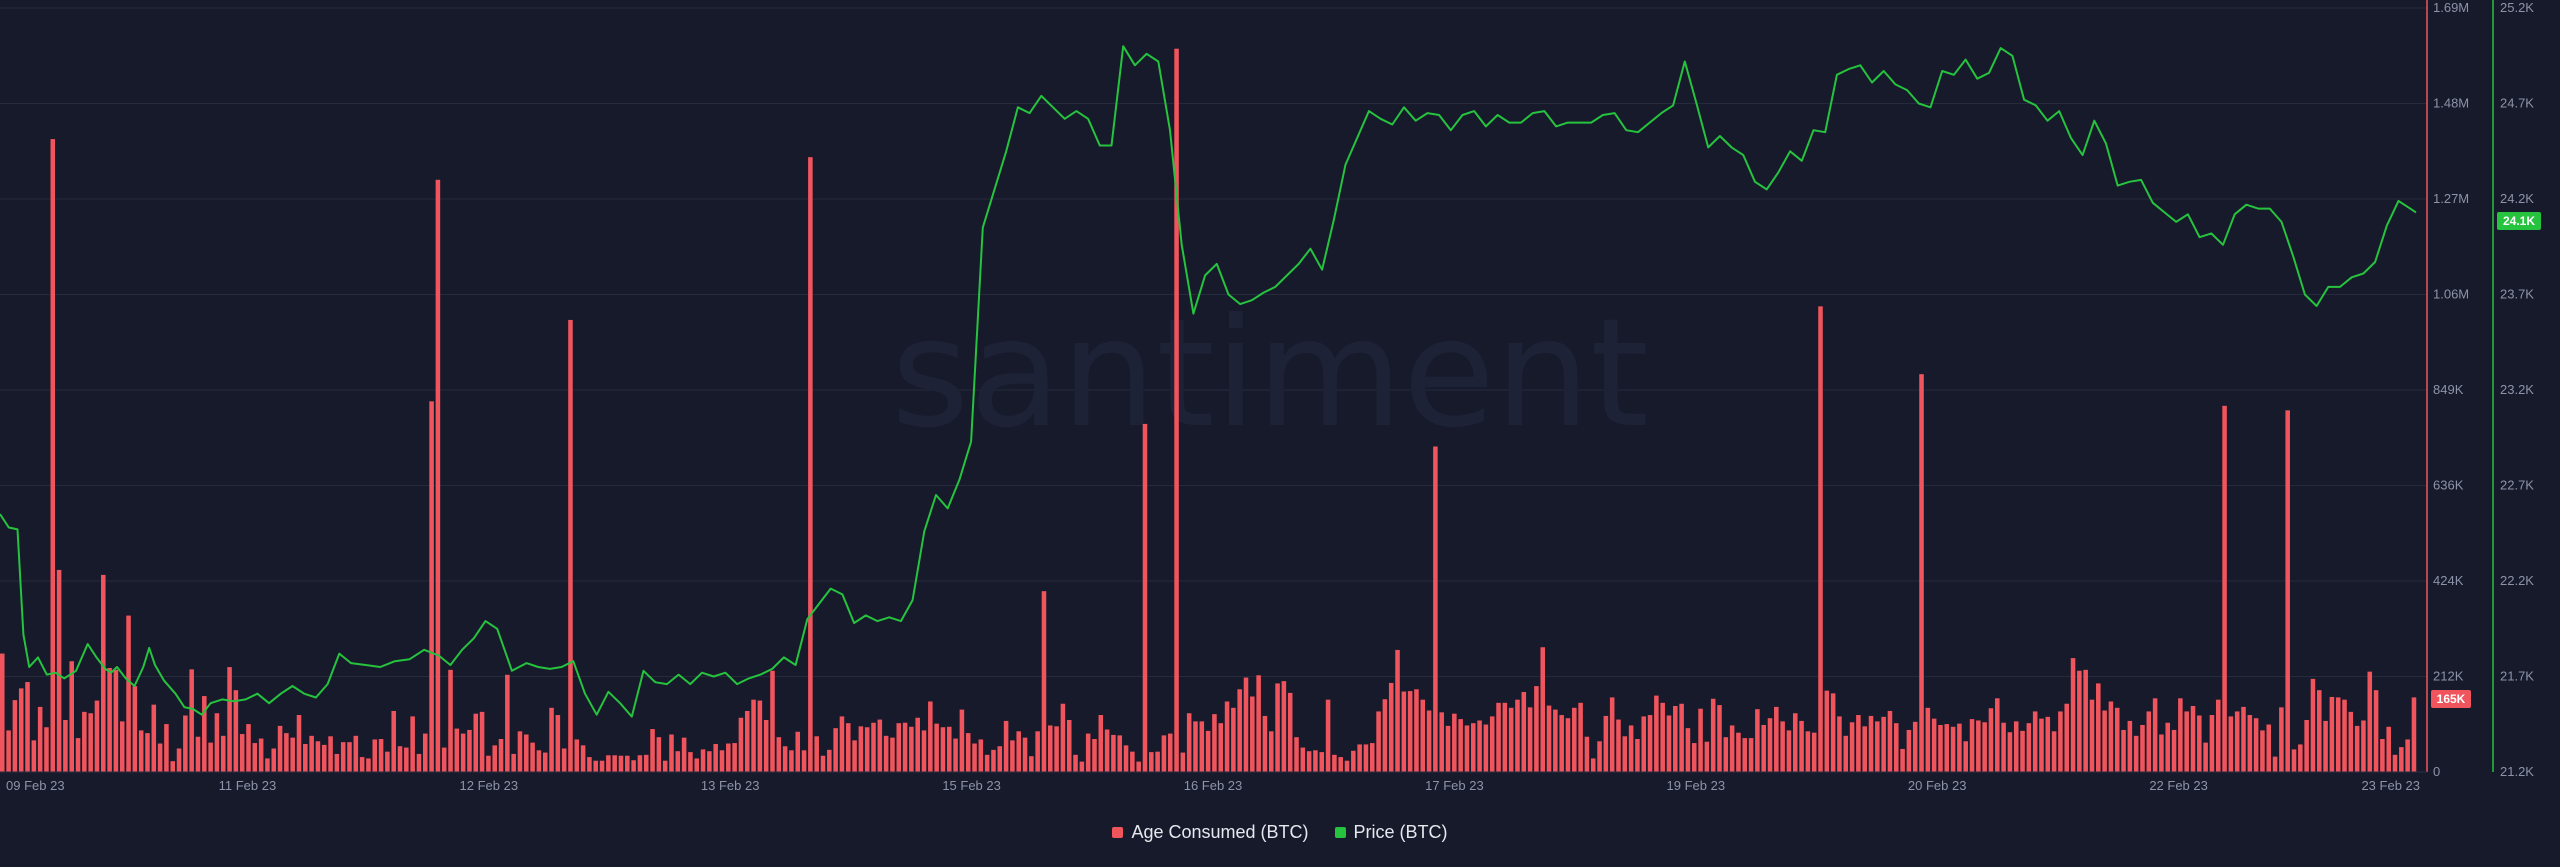 This screenshot has height=867, width=2560. Describe the element at coordinates (2451, 7) in the screenshot. I see `age-axis-tick-label: 1.69M` at that location.